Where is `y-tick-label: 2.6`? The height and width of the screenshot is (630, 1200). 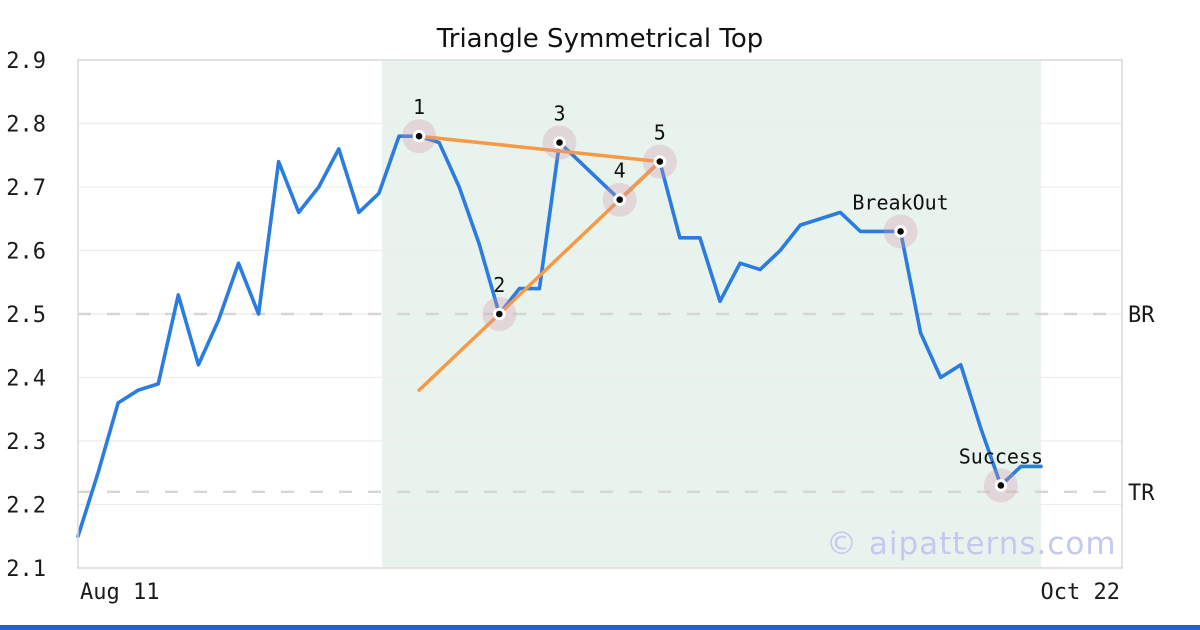
y-tick-label: 2.6 is located at coordinates (26, 252).